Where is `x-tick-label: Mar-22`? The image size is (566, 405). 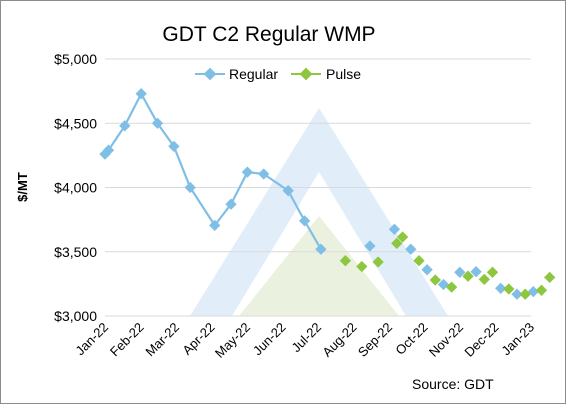 x-tick-label: Mar-22 is located at coordinates (162, 340).